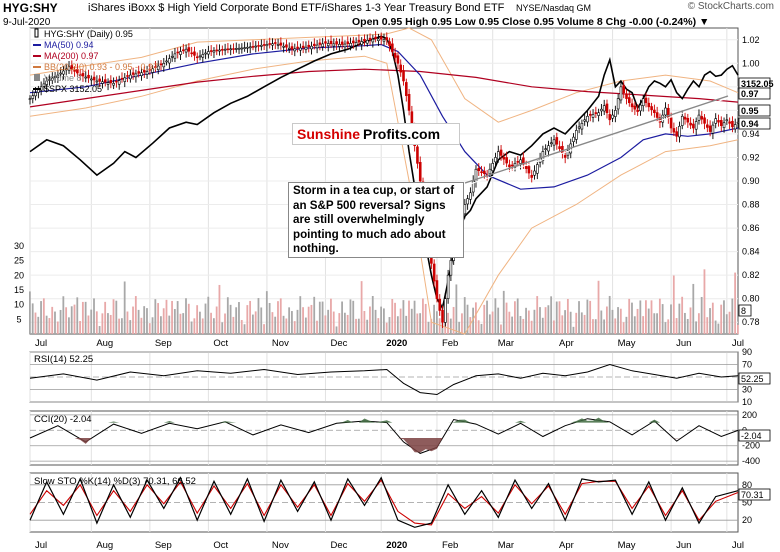  Describe the element at coordinates (750, 111) in the screenshot. I see `last-value-label: 0.95` at that location.